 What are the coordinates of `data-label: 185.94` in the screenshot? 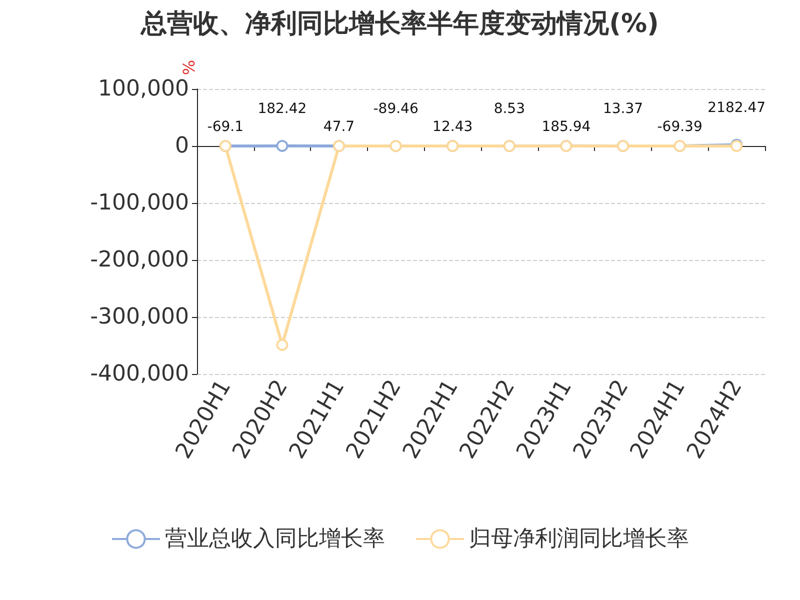 It's located at (566, 126).